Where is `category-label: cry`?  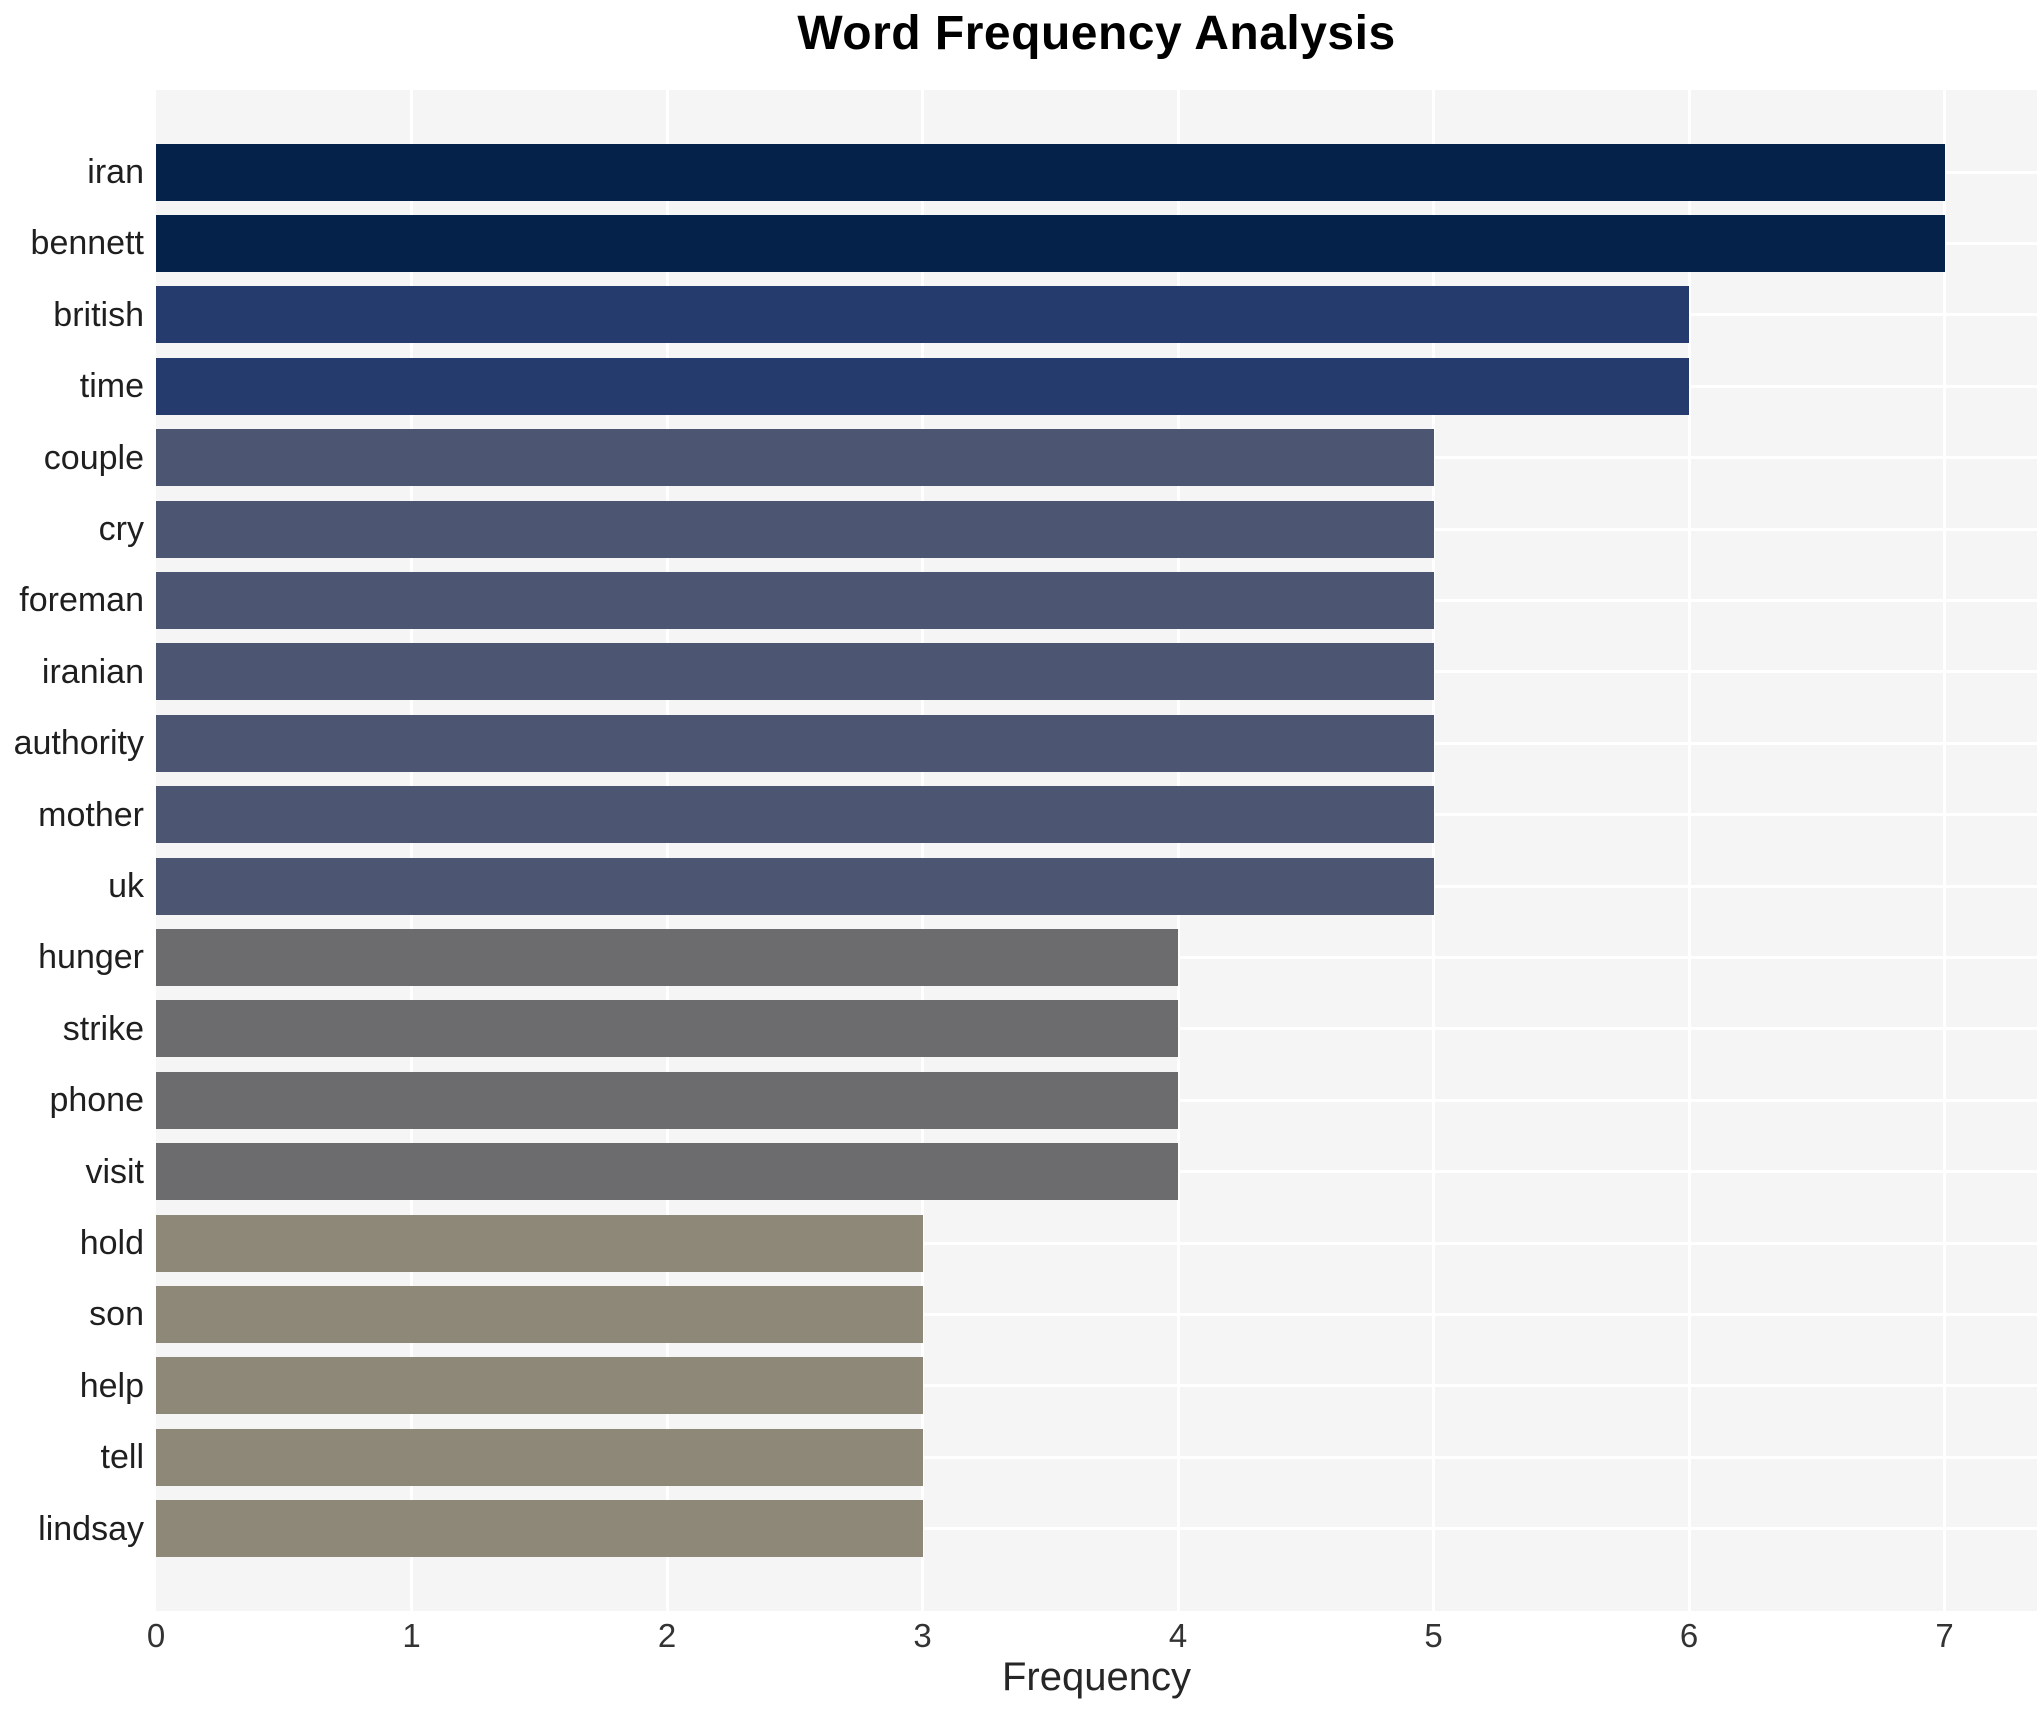 category-label: cry is located at coordinates (121, 529).